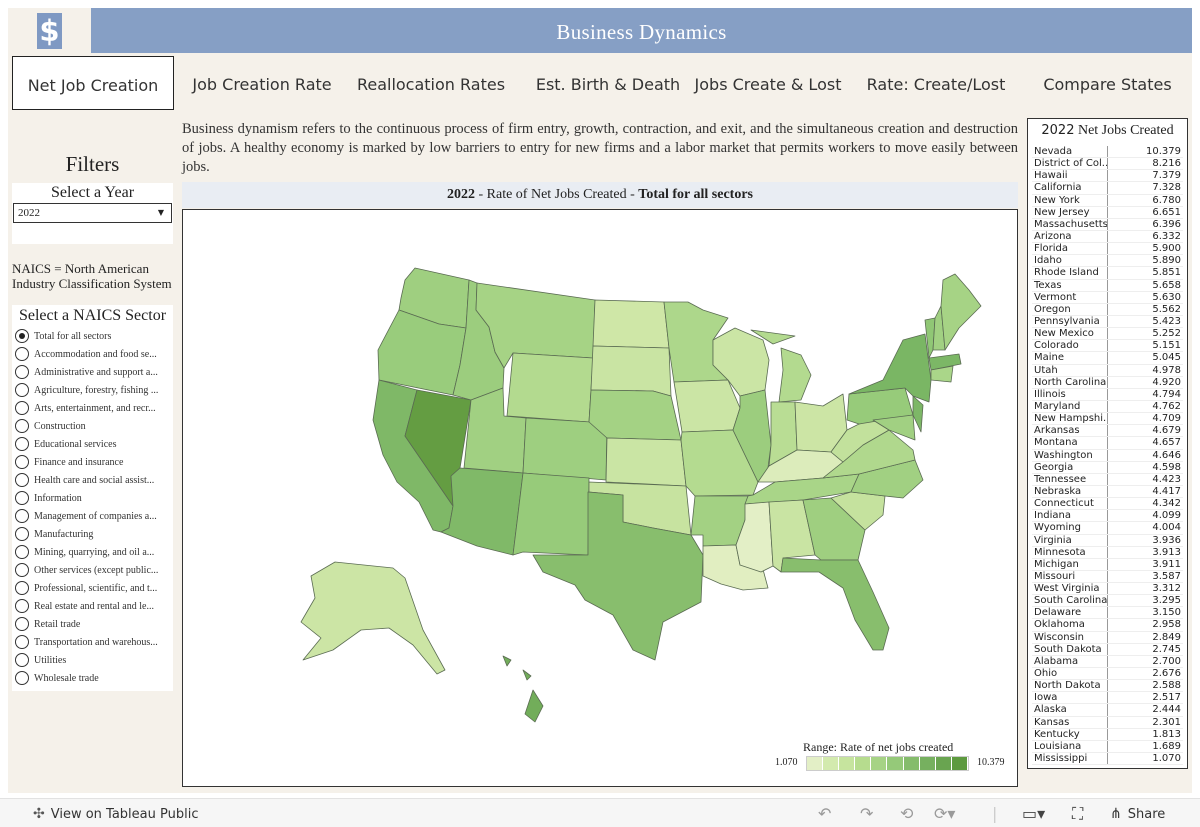 This screenshot has height=827, width=1200. What do you see at coordinates (768, 84) in the screenshot?
I see `tab-jobs-create-lost: Jobs Create & Lost` at bounding box center [768, 84].